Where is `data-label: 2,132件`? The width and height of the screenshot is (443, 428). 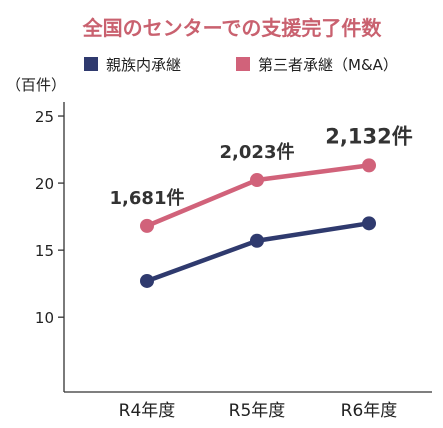
data-label: 2,132件 is located at coordinates (368, 136).